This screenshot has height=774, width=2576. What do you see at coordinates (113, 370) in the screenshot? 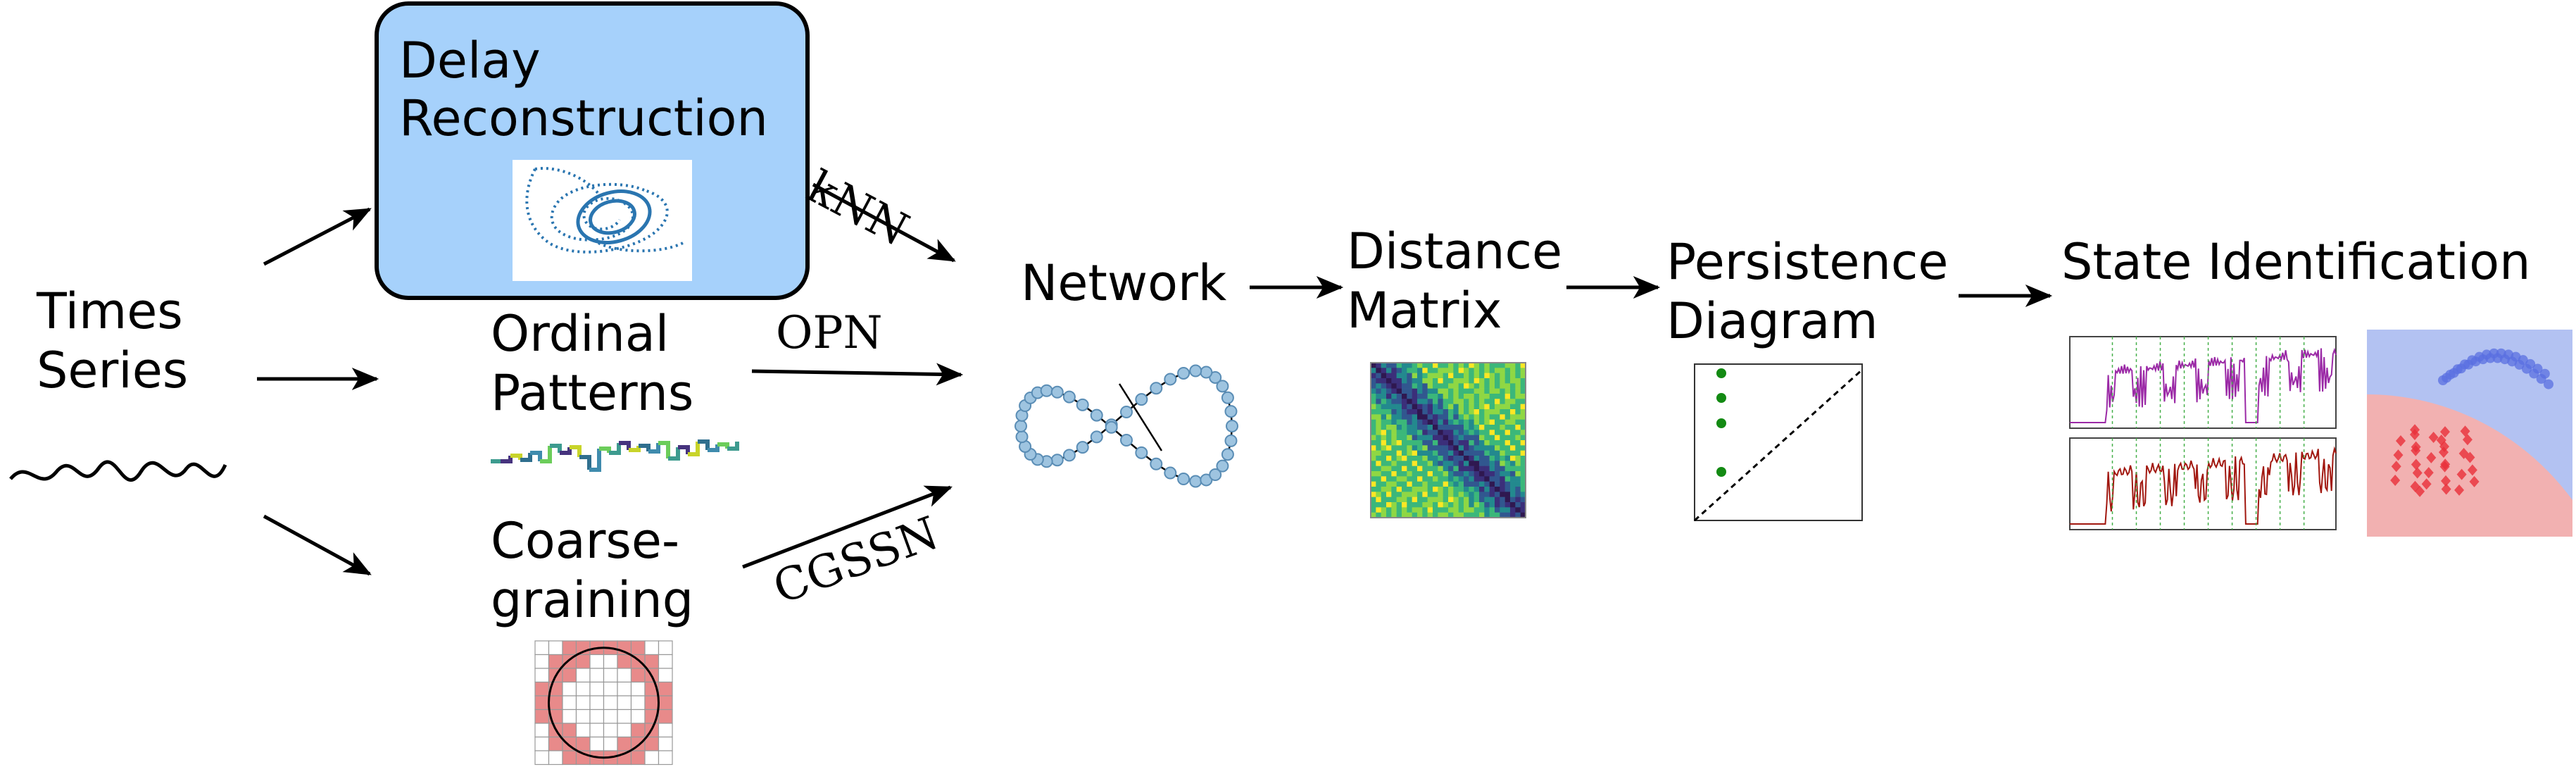
I see `time-series-label-line2: Series` at bounding box center [113, 370].